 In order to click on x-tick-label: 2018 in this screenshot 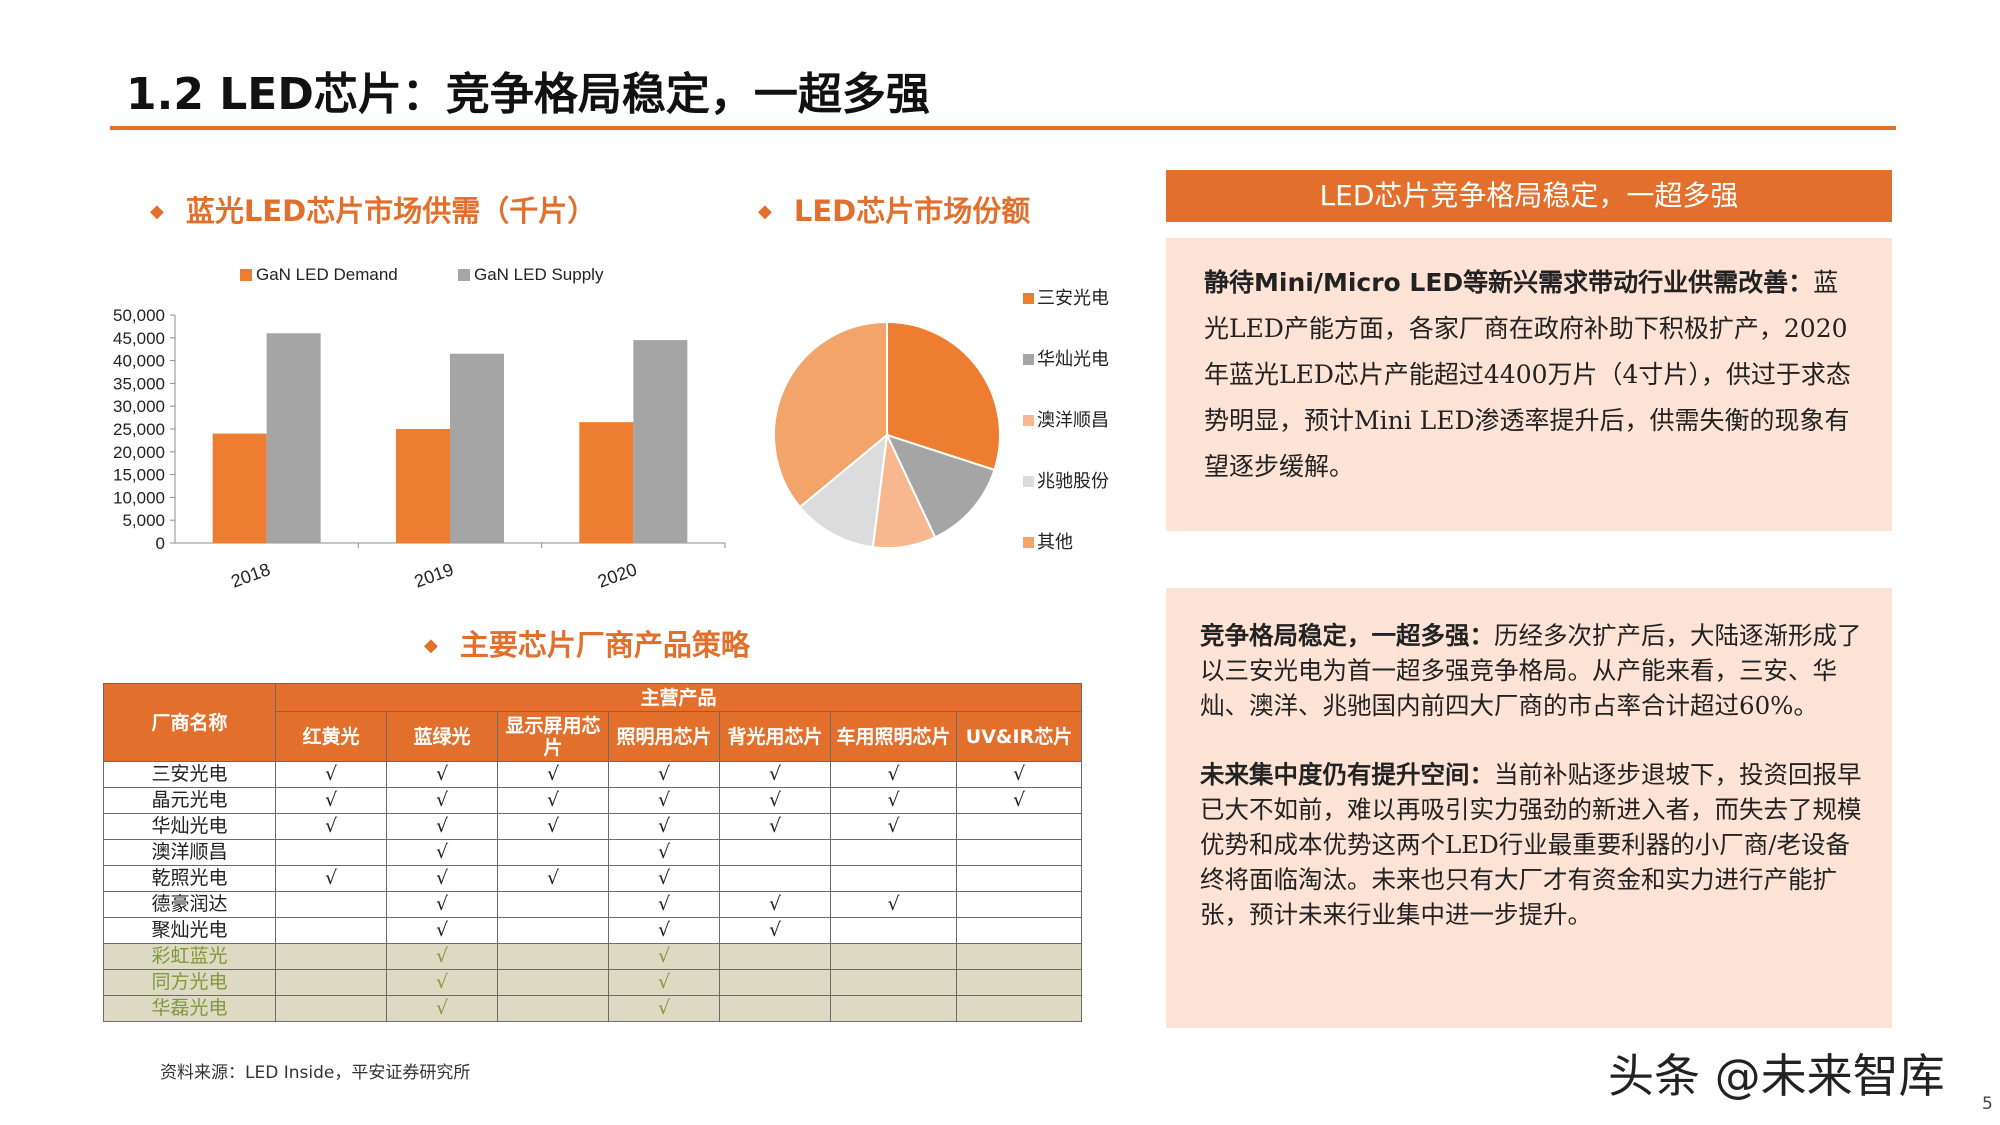, I will do `click(250, 575)`.